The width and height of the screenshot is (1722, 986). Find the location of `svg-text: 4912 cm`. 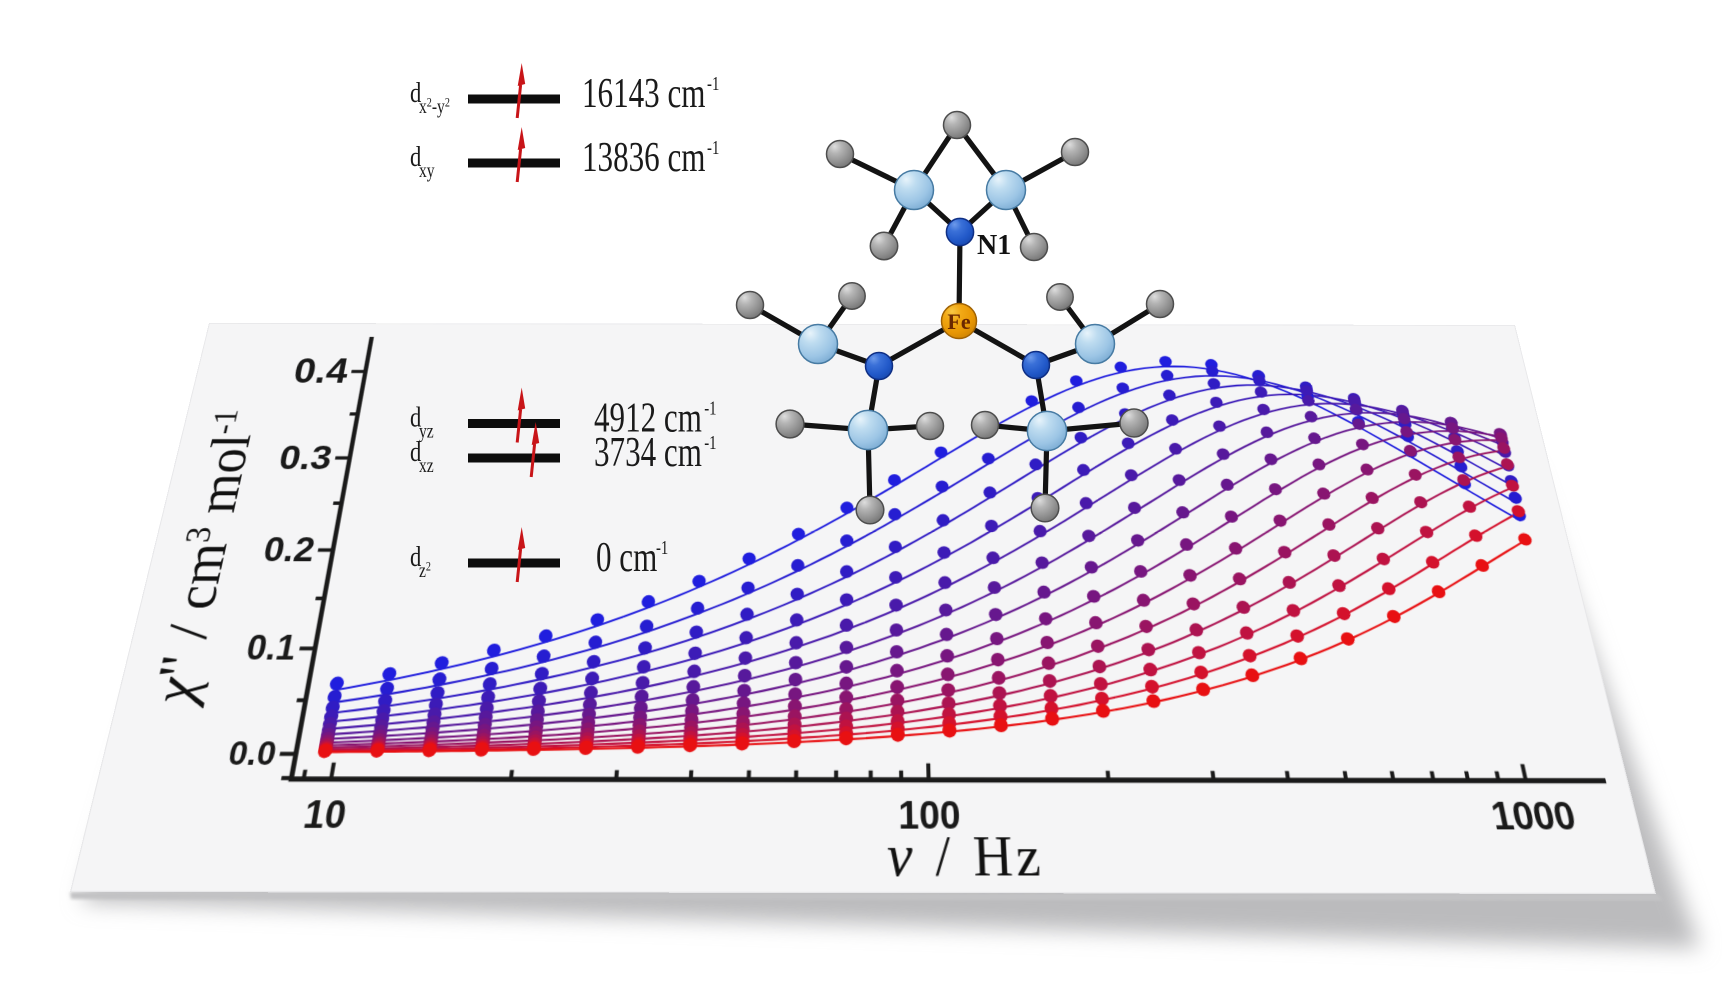

svg-text: 4912 cm is located at coordinates (648, 417).